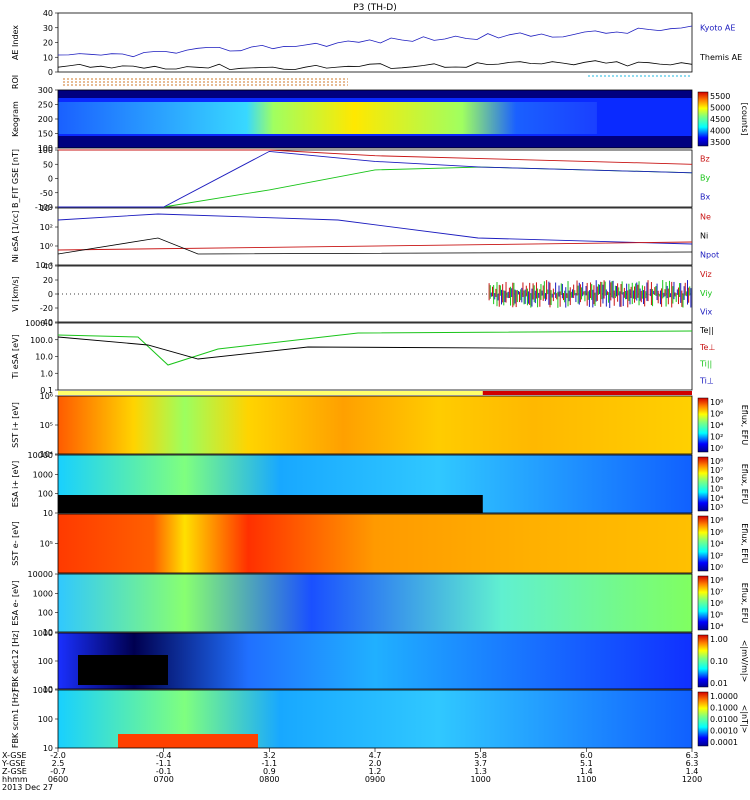 The image size is (750, 800). Describe the element at coordinates (15, 119) in the screenshot. I see `keogram-ylabel: Keogram` at that location.